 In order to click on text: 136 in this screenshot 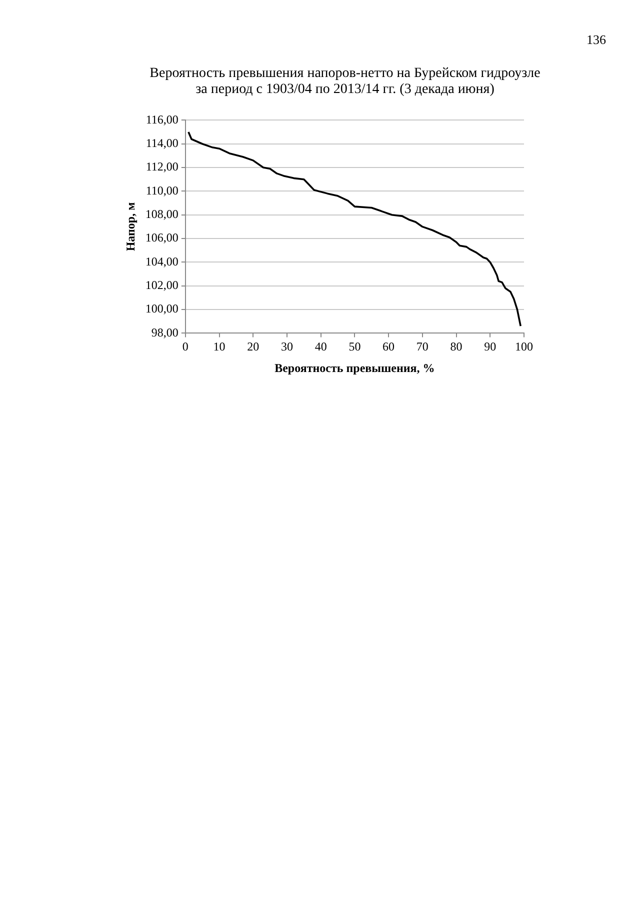, I will do `click(596, 40)`.